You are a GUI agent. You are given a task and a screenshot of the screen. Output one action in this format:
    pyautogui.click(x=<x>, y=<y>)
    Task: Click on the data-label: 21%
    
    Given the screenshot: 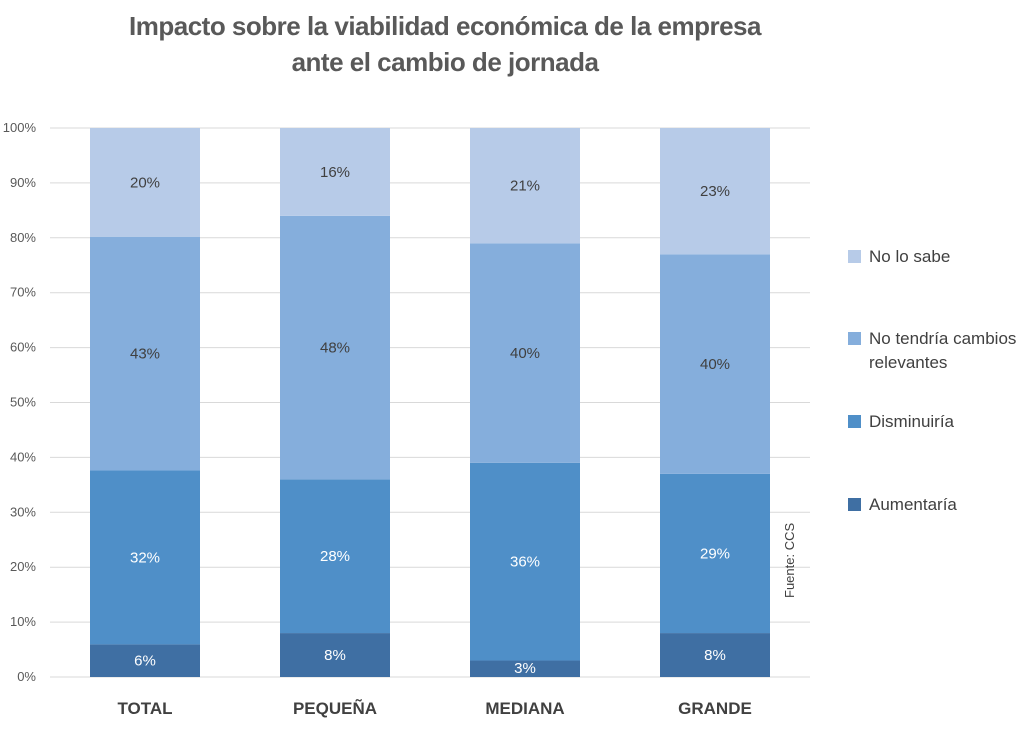 What is the action you would take?
    pyautogui.click(x=525, y=186)
    